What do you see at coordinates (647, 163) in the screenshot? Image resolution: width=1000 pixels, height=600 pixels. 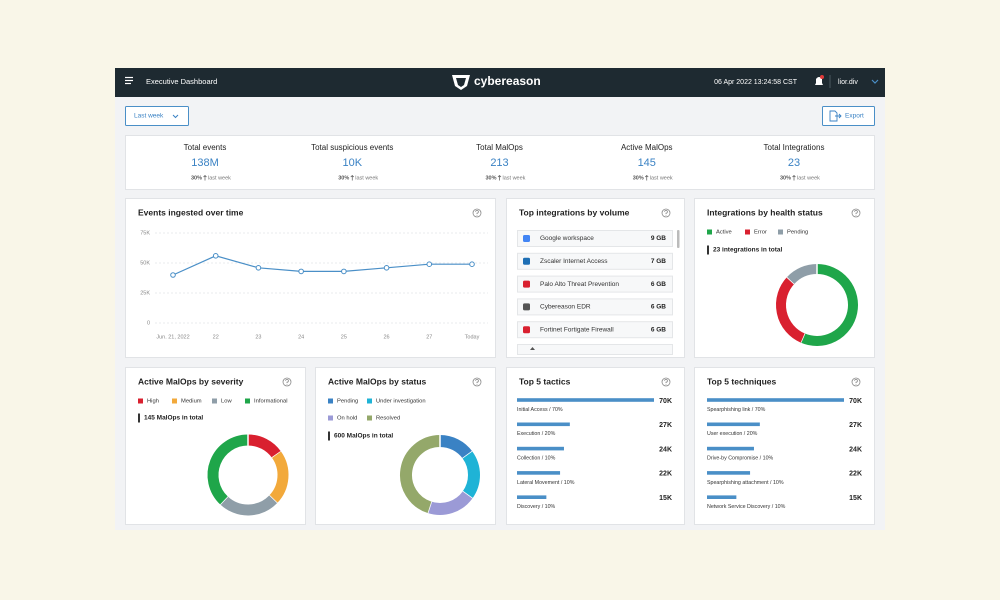 I see `kpi-value: 145` at bounding box center [647, 163].